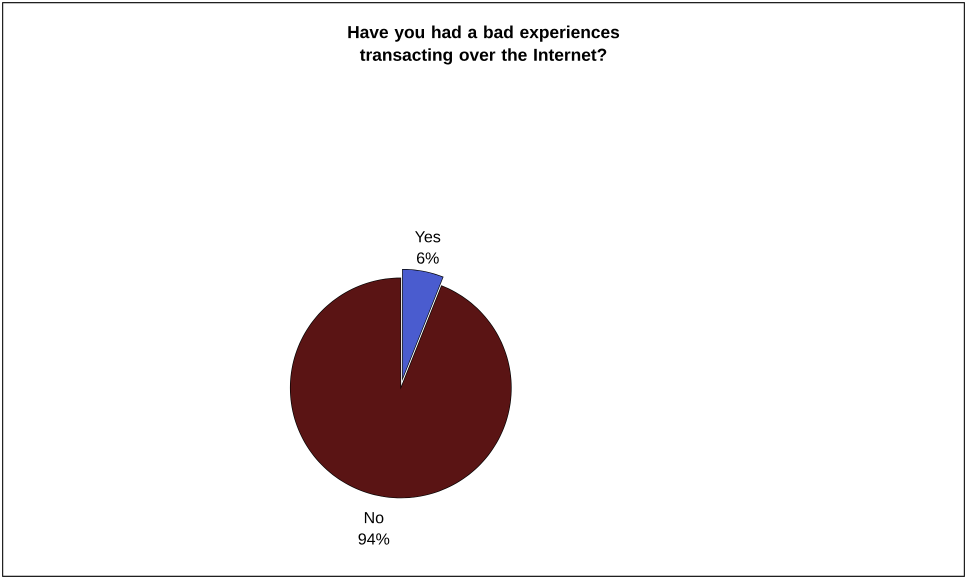 The width and height of the screenshot is (967, 579). I want to click on slice-label: No, so click(374, 518).